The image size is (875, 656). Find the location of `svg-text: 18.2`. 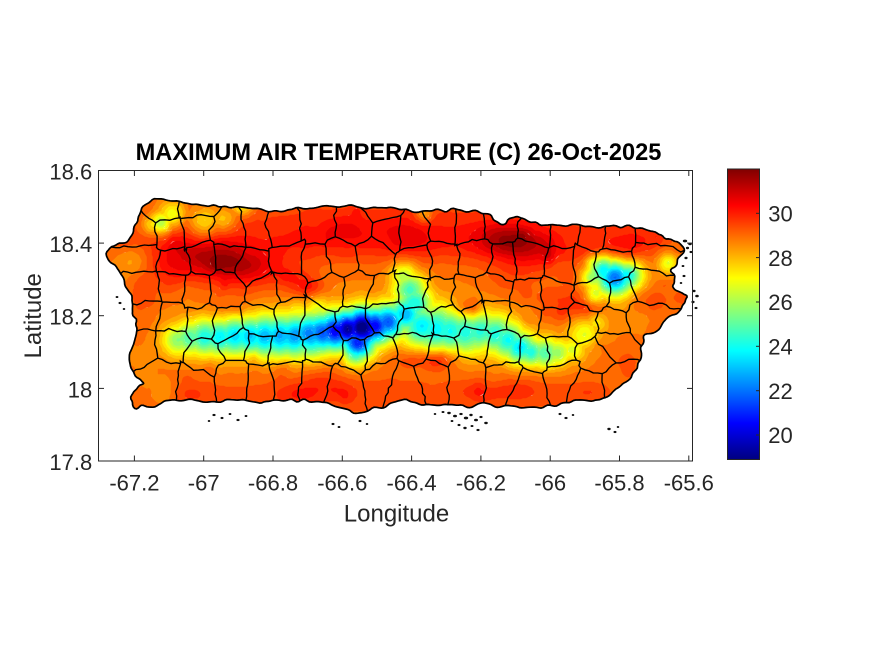

svg-text: 18.2 is located at coordinates (70, 317).